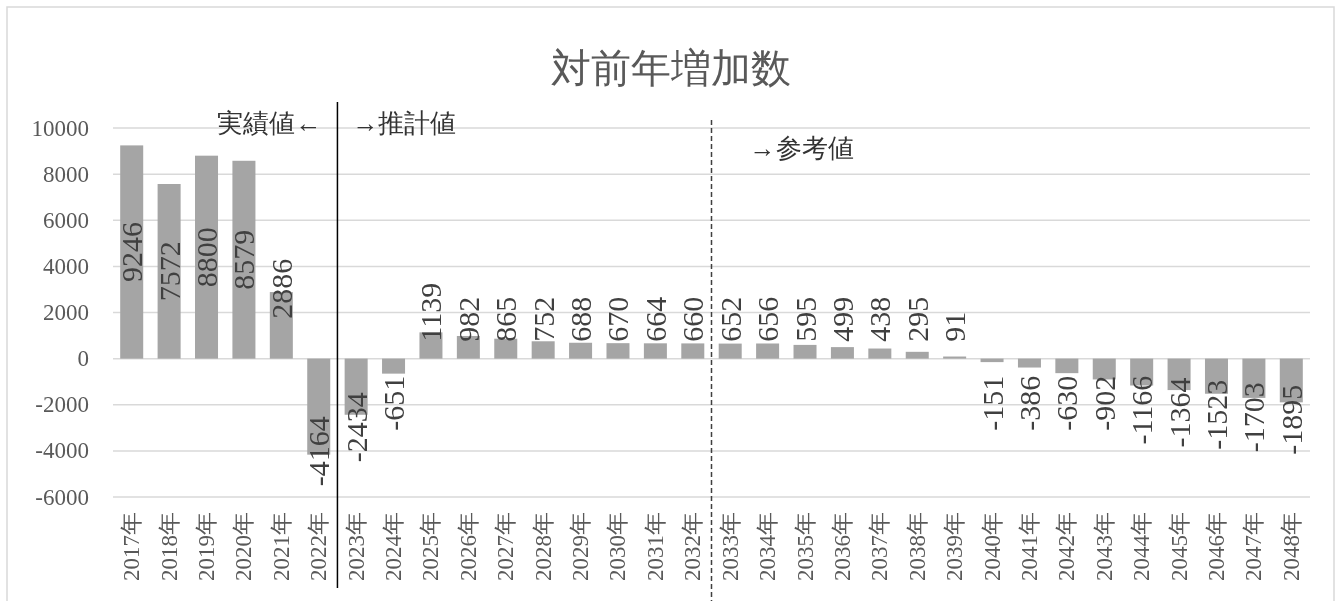 The width and height of the screenshot is (1341, 601). What do you see at coordinates (992, 403) in the screenshot?
I see `data-label: -151` at bounding box center [992, 403].